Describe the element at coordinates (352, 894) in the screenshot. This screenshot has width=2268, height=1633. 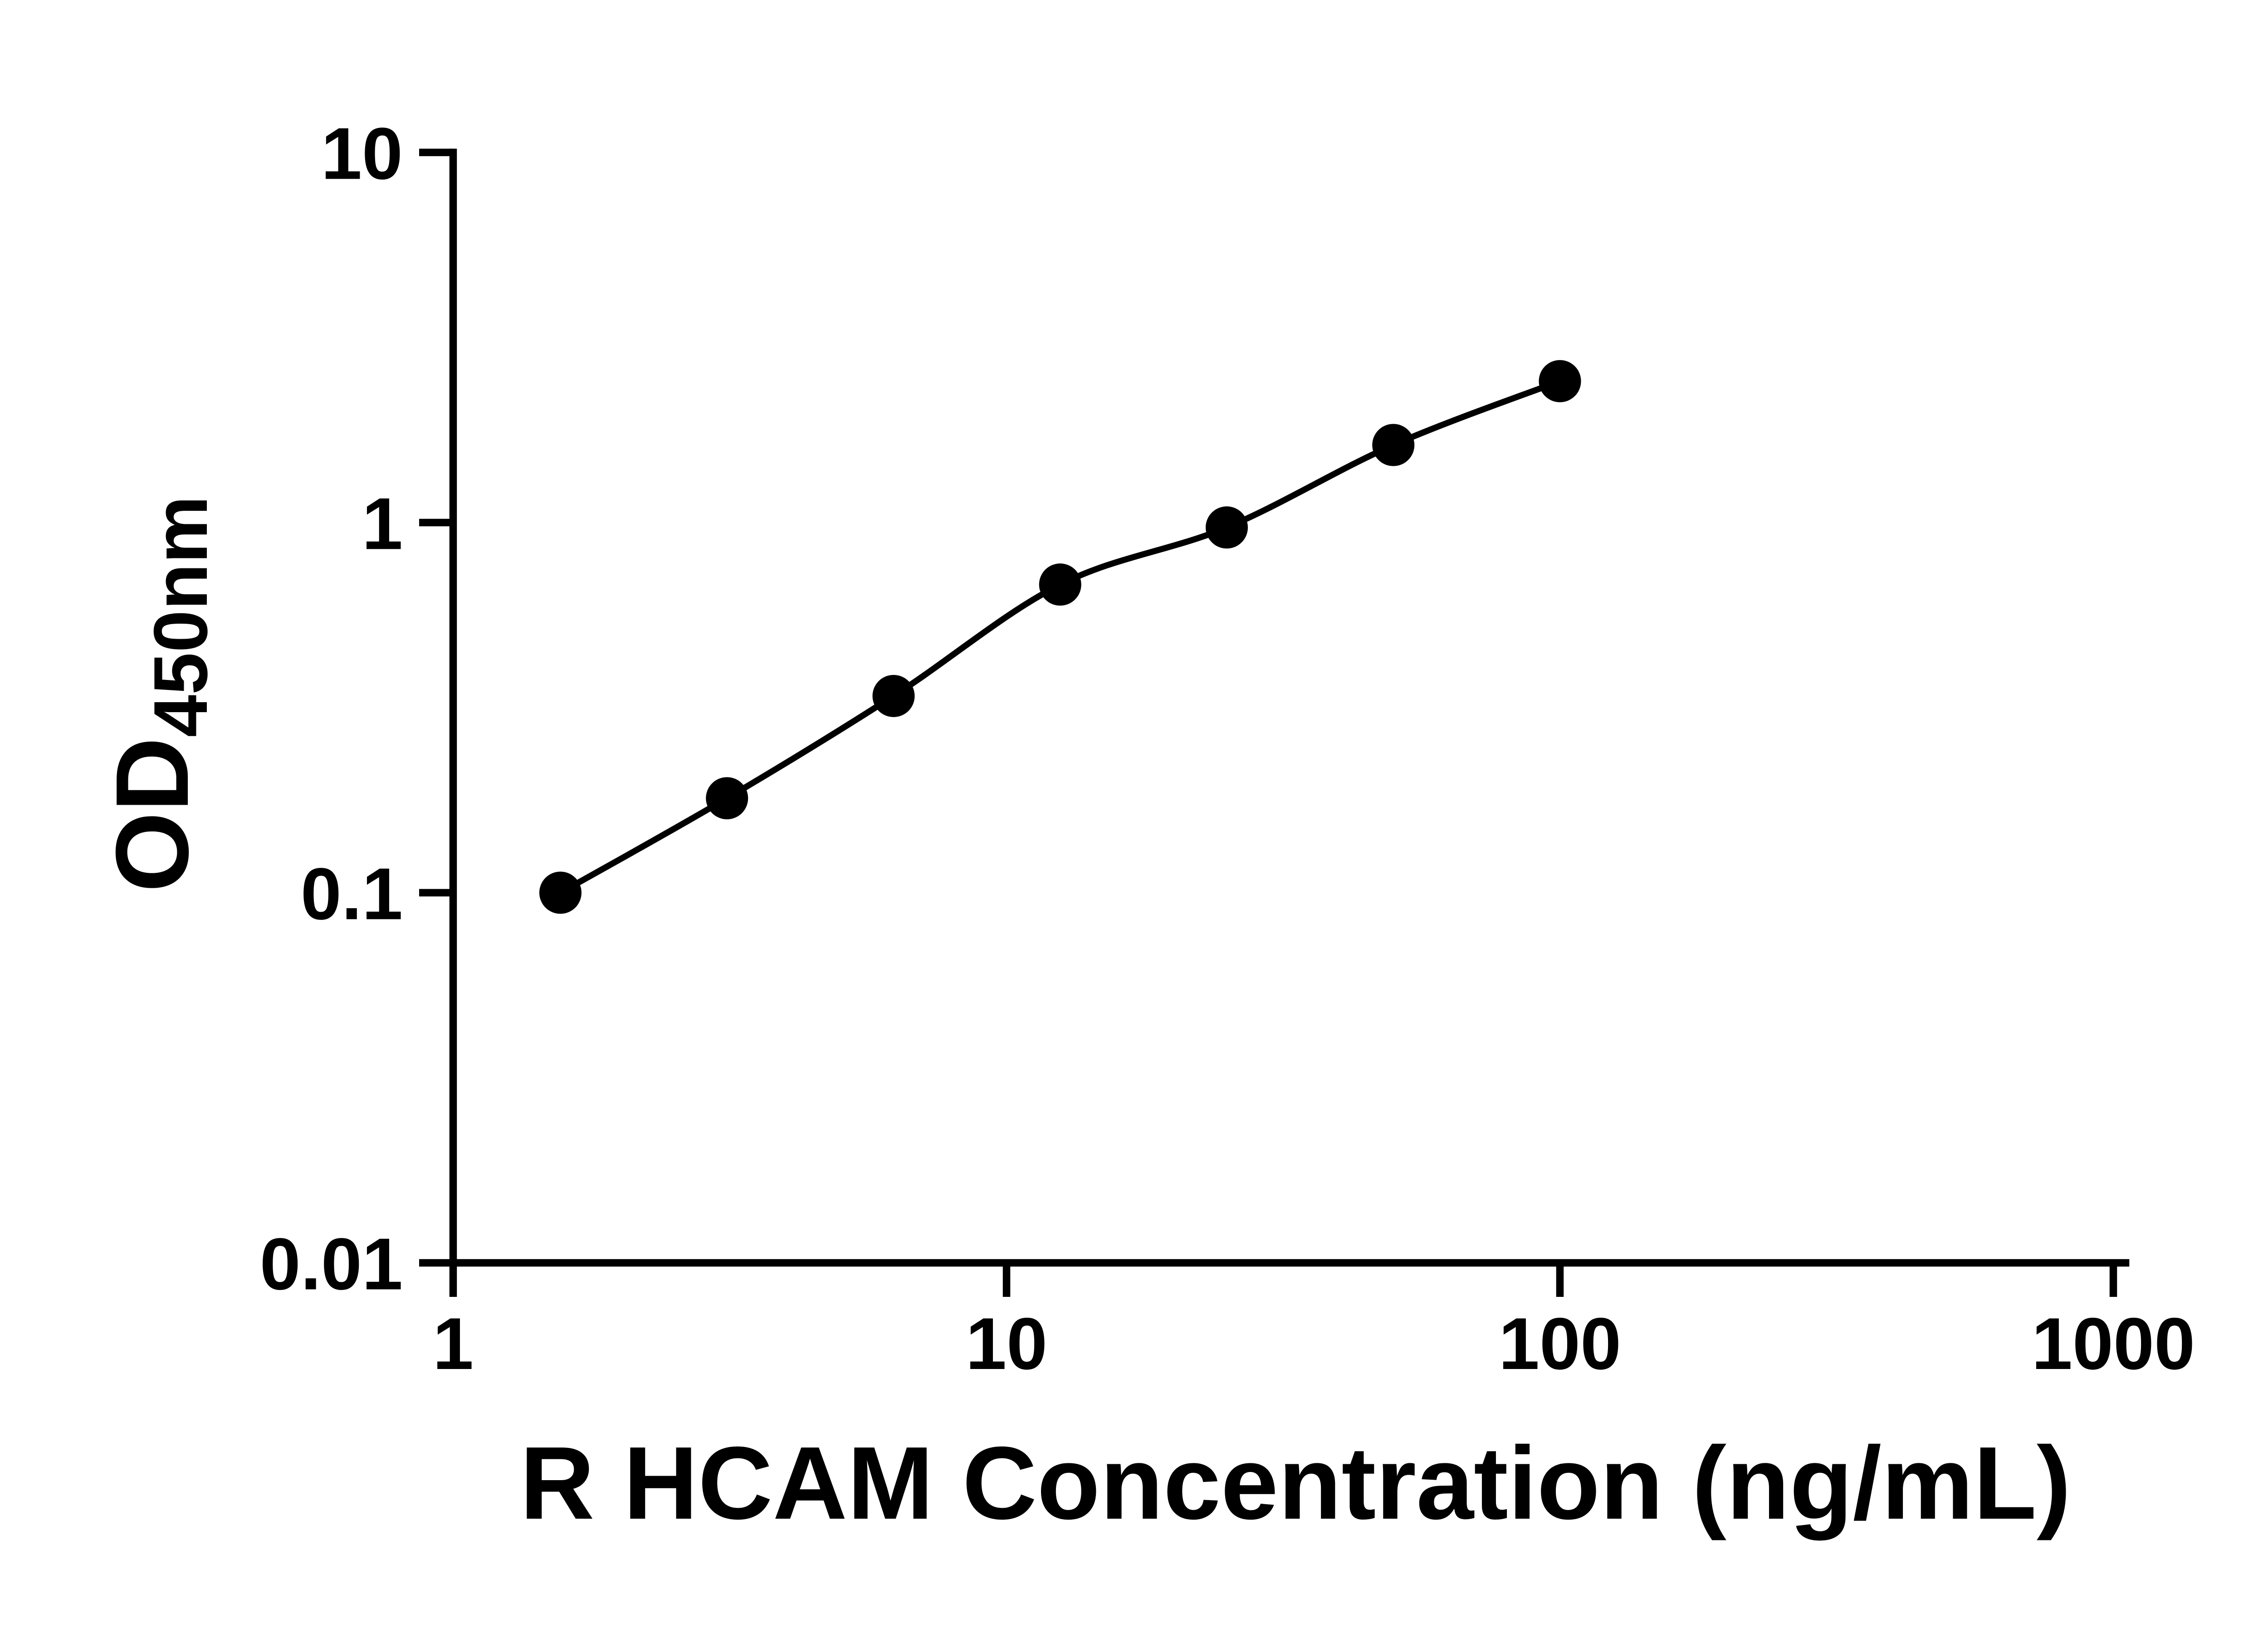
I see `y-tick-label: 0.1` at that location.